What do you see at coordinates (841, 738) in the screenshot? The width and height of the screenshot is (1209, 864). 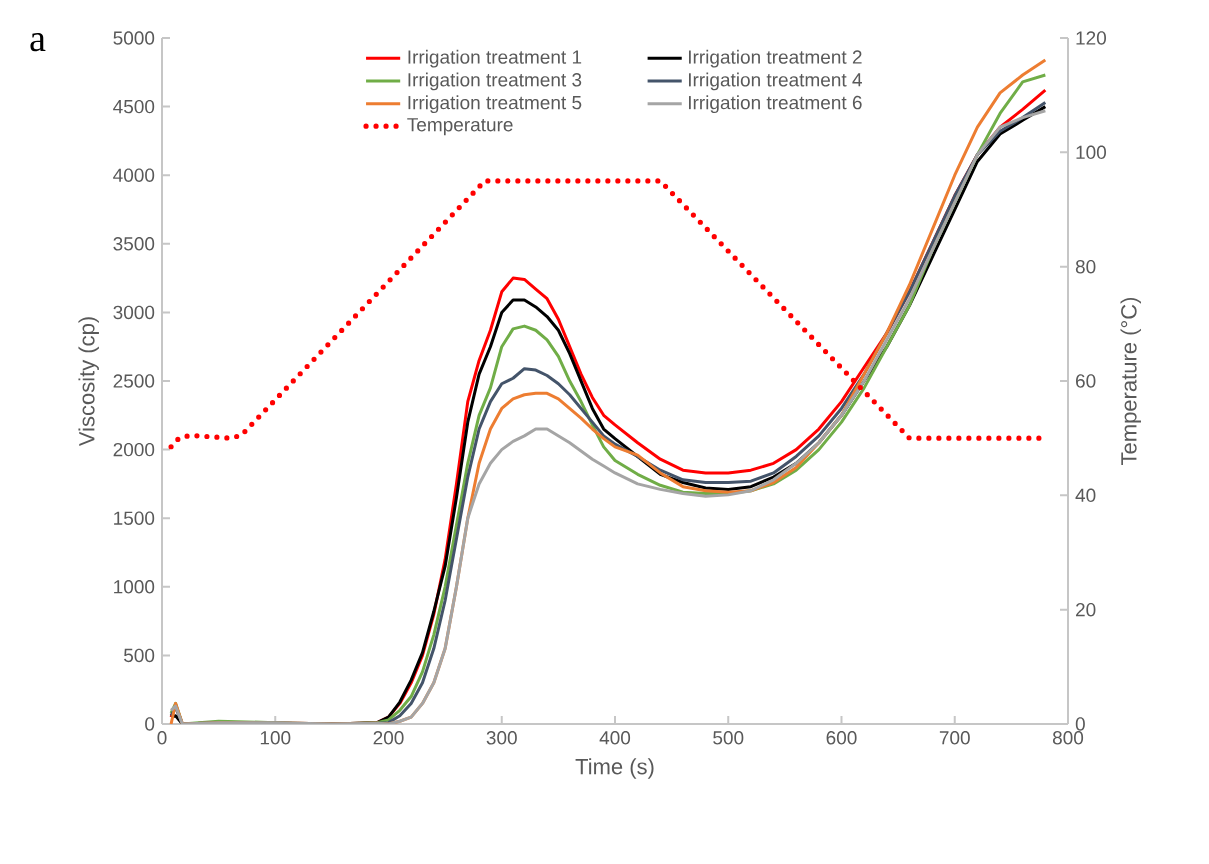 I see `x-tick-label: 600` at bounding box center [841, 738].